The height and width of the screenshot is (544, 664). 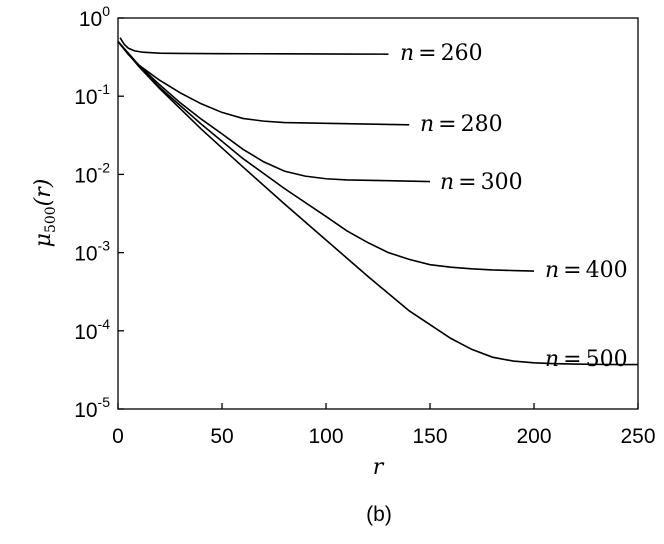 What do you see at coordinates (104, 89) in the screenshot?
I see `y-tick-label-exponent: -1` at bounding box center [104, 89].